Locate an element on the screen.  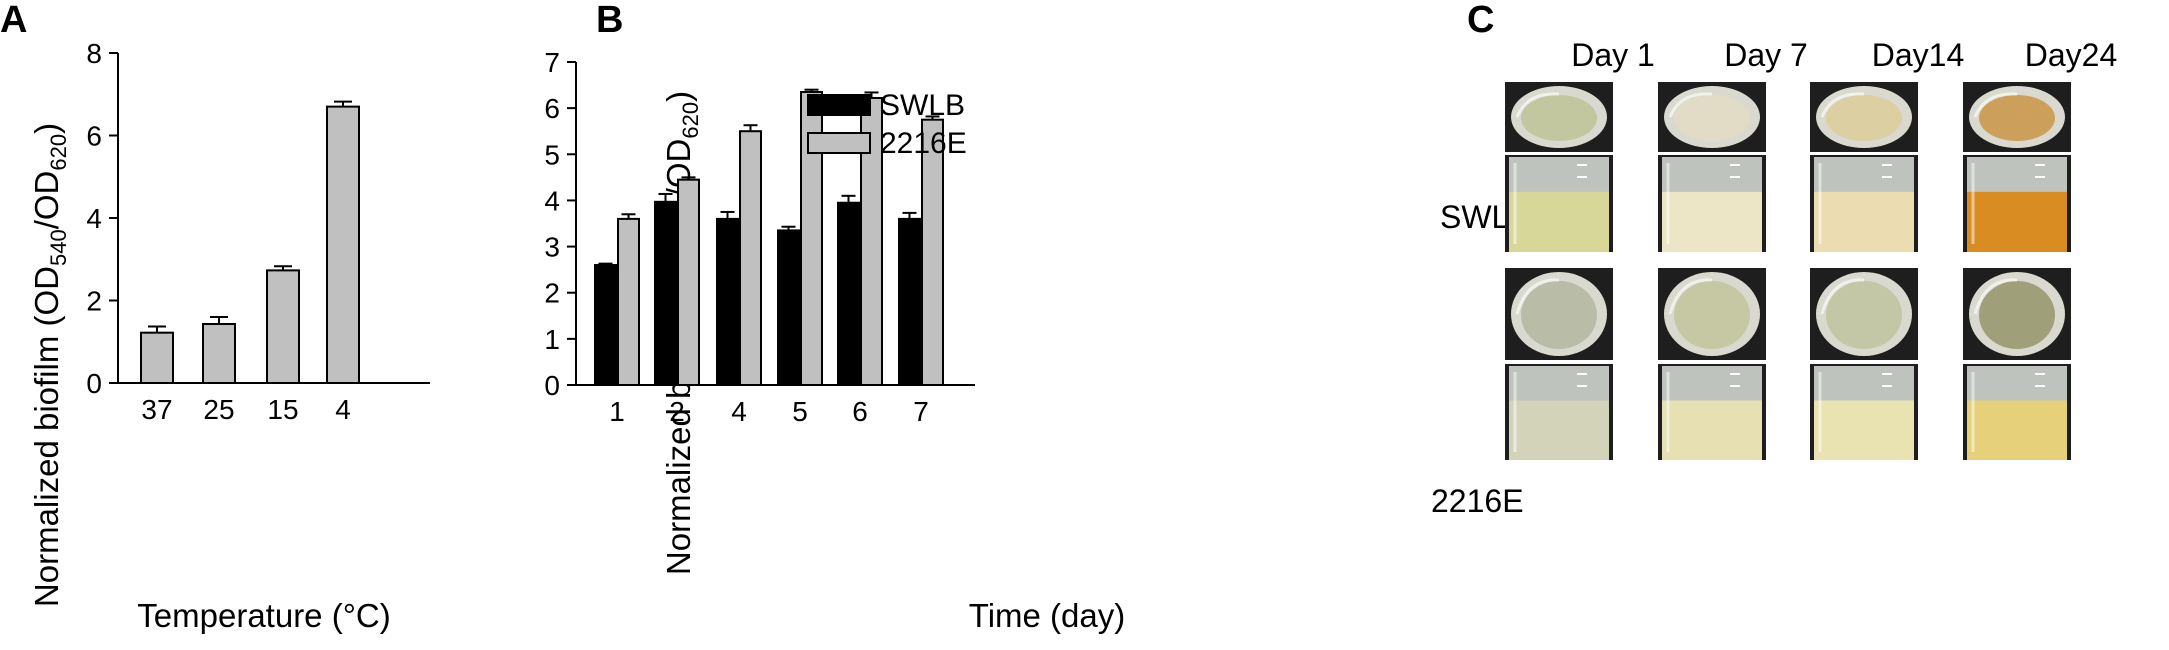
panel-a-axes: 0 2 4 6 8 is located at coordinates (258, 218).